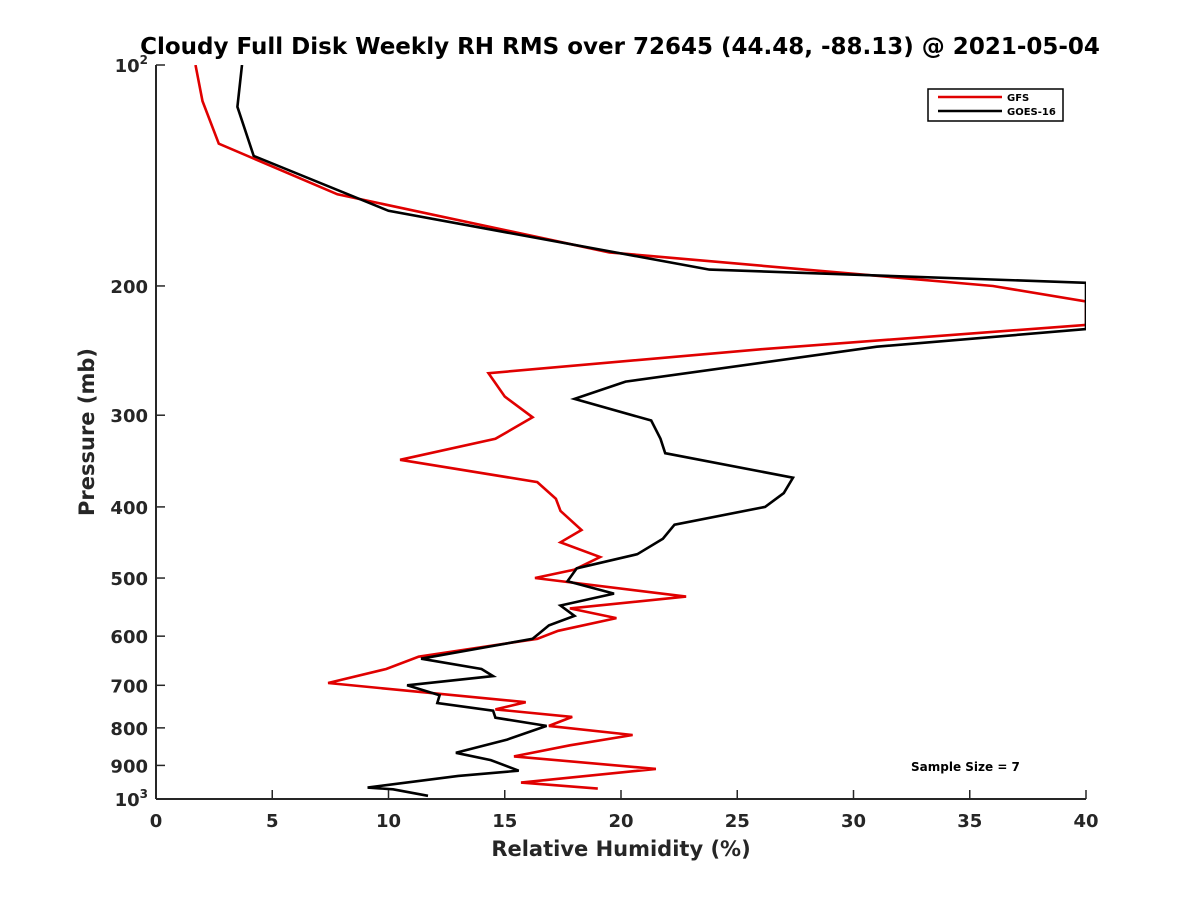  What do you see at coordinates (965, 767) in the screenshot?
I see `sample-size-annotation: Sample Size = 7` at bounding box center [965, 767].